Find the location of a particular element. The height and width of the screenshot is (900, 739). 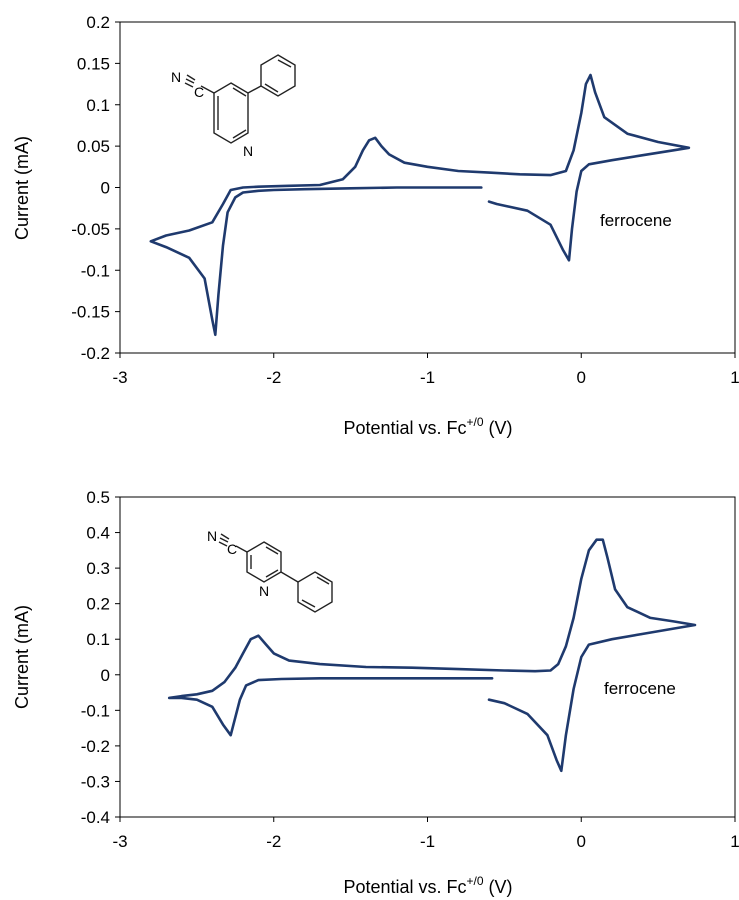

y-tick-label: 0.15 is located at coordinates (93, 63).